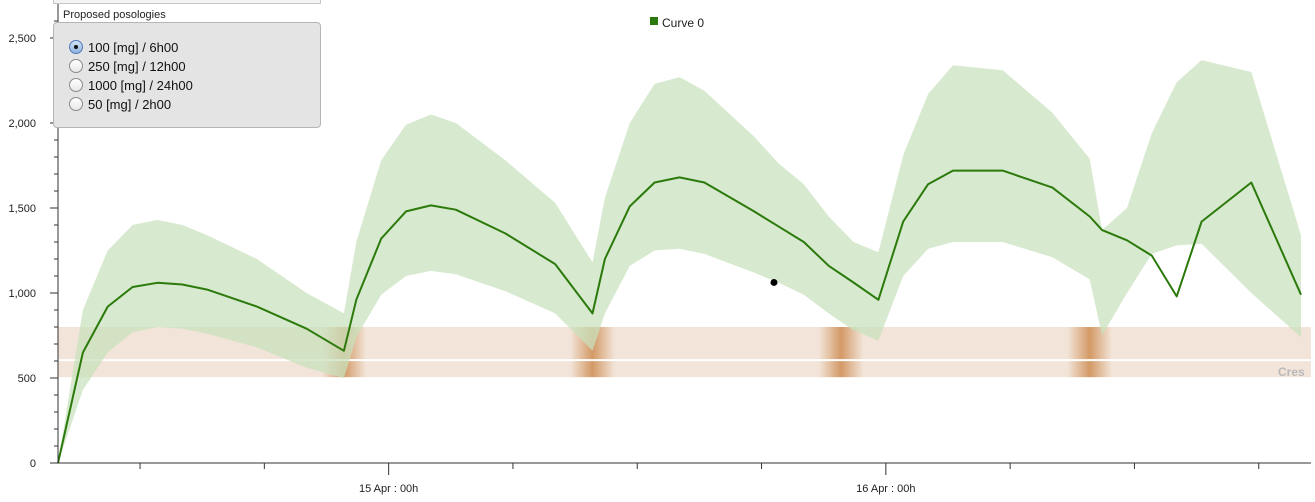 This screenshot has height=502, width=1315. What do you see at coordinates (22, 209) in the screenshot?
I see `y-tick-label: 1,500` at bounding box center [22, 209].